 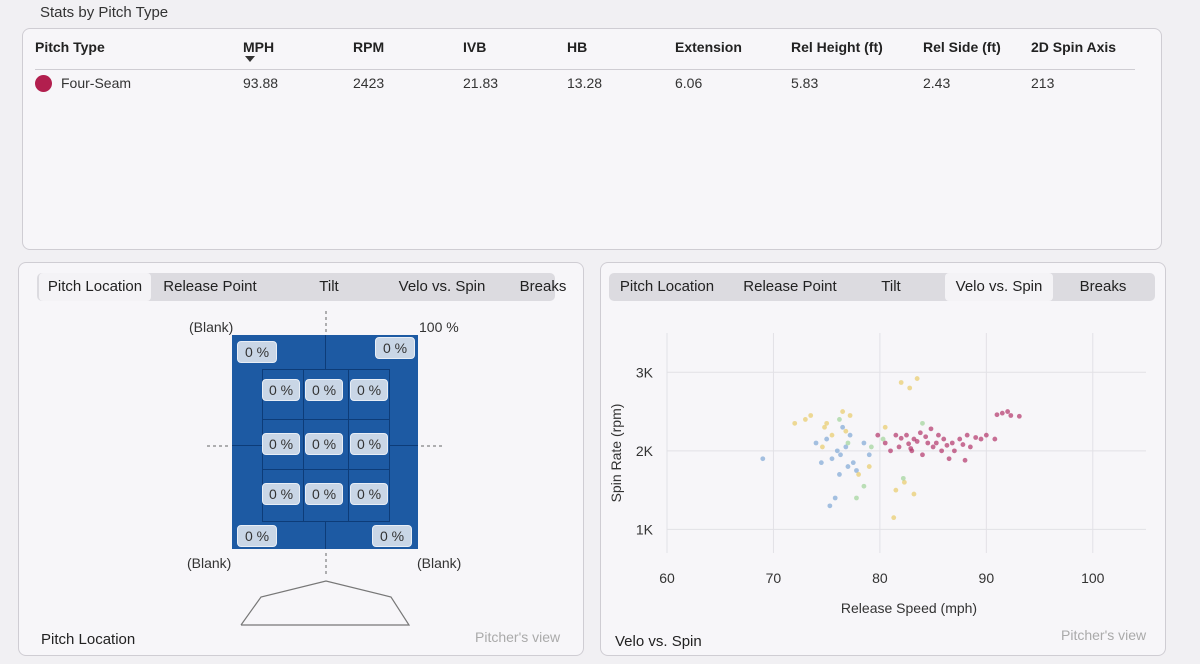 What do you see at coordinates (369, 47) in the screenshot?
I see `col-rpm: RPM` at bounding box center [369, 47].